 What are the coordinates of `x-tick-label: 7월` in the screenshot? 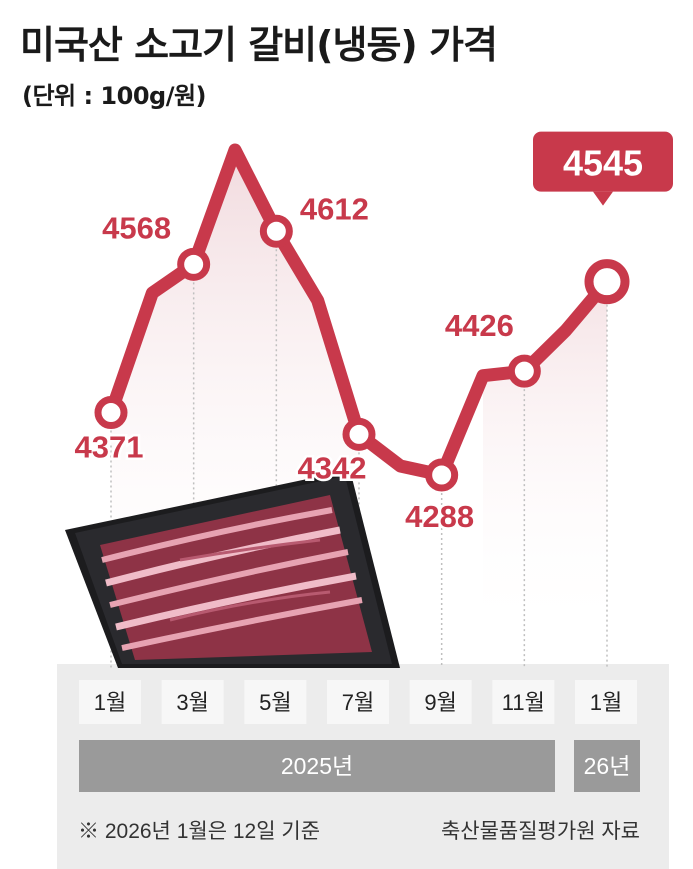 It's located at (358, 702).